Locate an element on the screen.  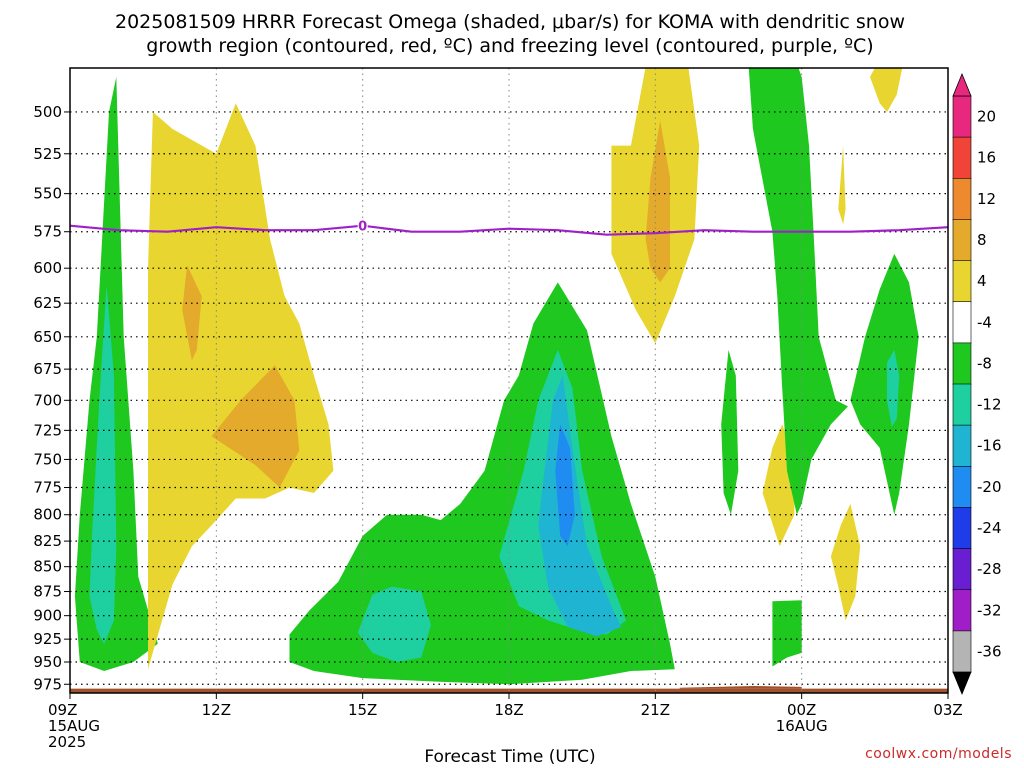
colorbar-label-7: -12 is located at coordinates (989, 405).